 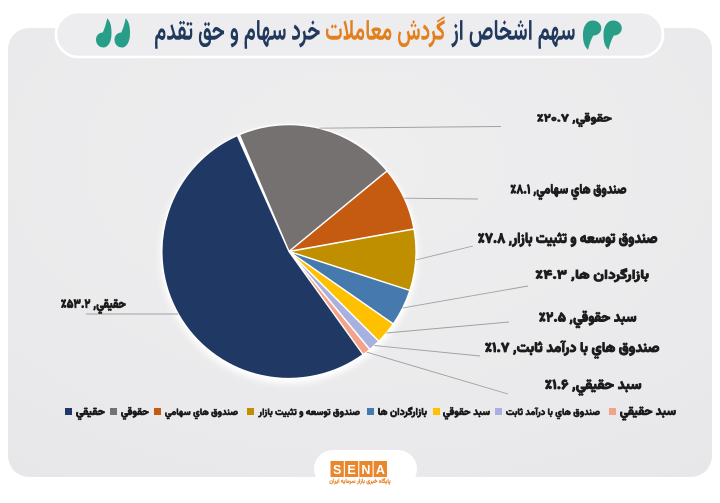 What do you see at coordinates (351, 470) in the screenshot?
I see `svg-text: E` at bounding box center [351, 470].